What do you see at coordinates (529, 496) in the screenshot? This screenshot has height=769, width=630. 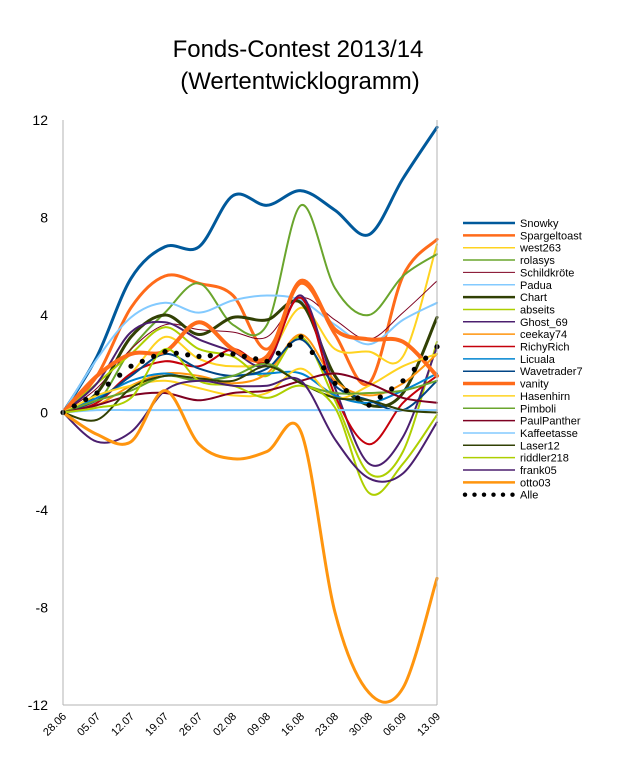 I see `legend-label: Alle` at bounding box center [529, 496].